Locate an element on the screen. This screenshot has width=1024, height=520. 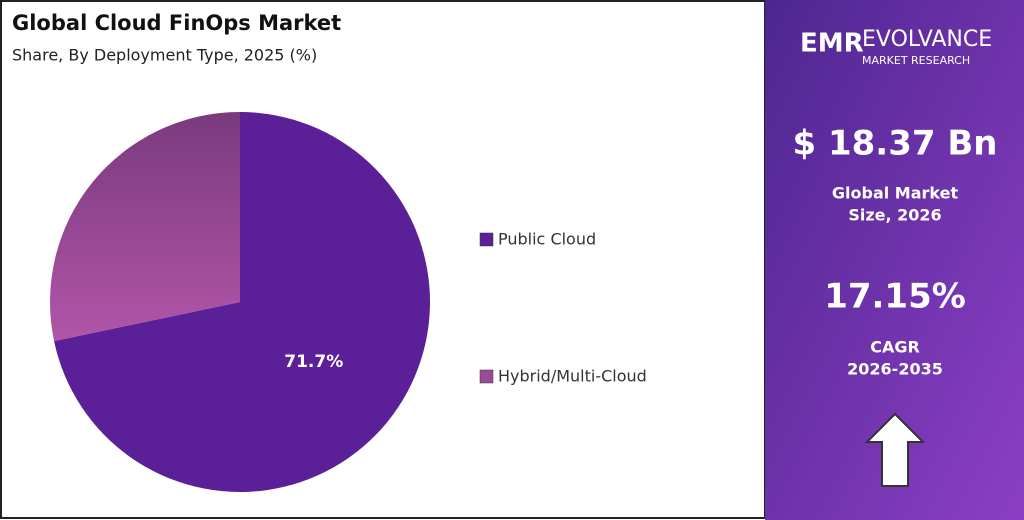
market-size-label: Size, 2026 is located at coordinates (894, 215).